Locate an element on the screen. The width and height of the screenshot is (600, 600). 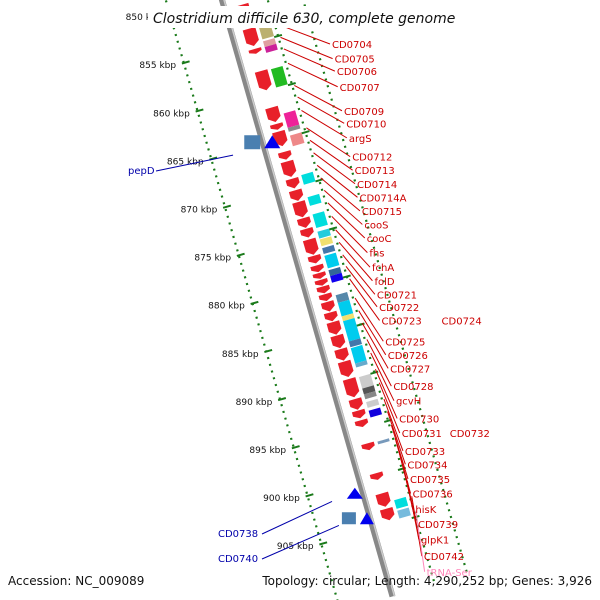
leader-line-CD0710 is located at coordinates (321, 110).